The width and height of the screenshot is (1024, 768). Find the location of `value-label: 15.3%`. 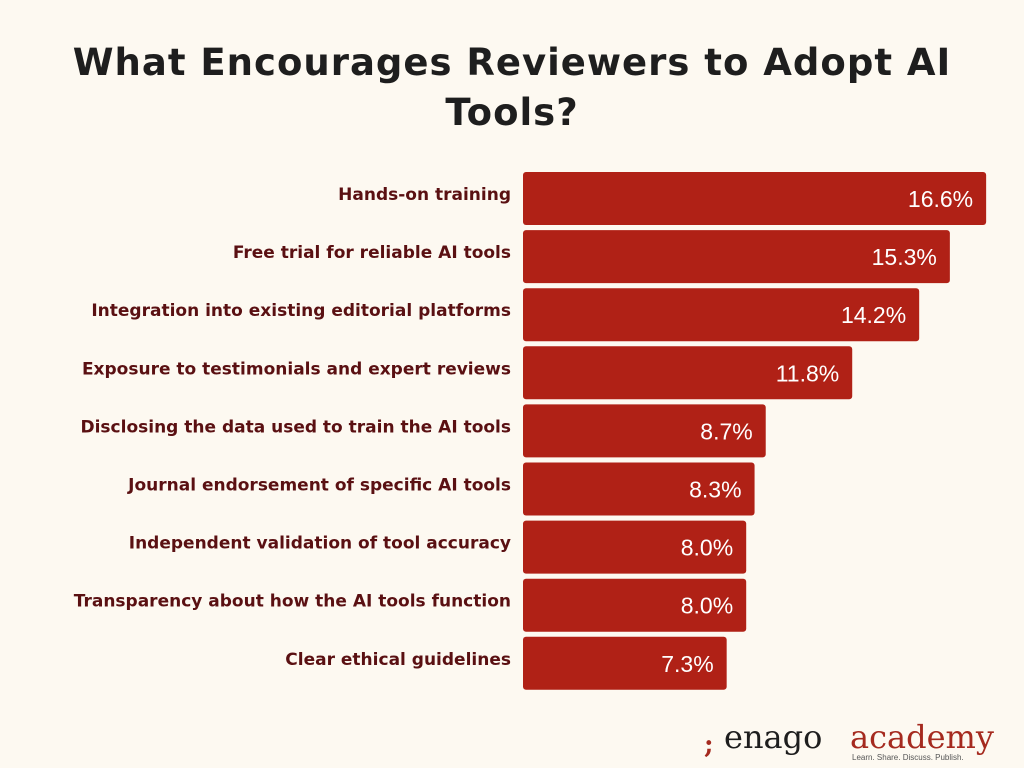

value-label: 15.3% is located at coordinates (904, 257).